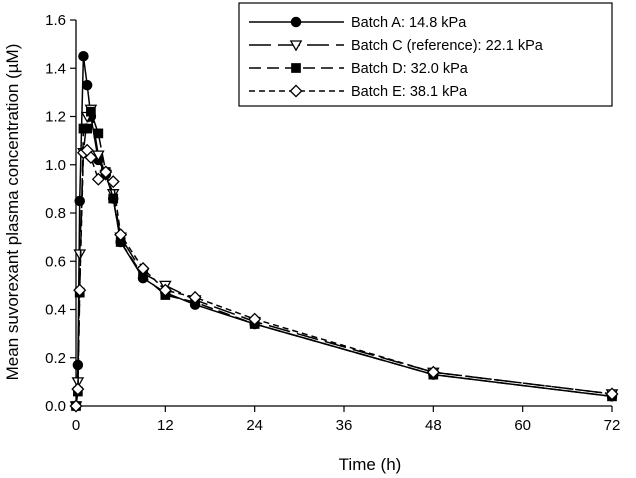 The image size is (636, 478). What do you see at coordinates (409, 23) in the screenshot?
I see `legend-label: Batch A: 14.8 kPa` at bounding box center [409, 23].